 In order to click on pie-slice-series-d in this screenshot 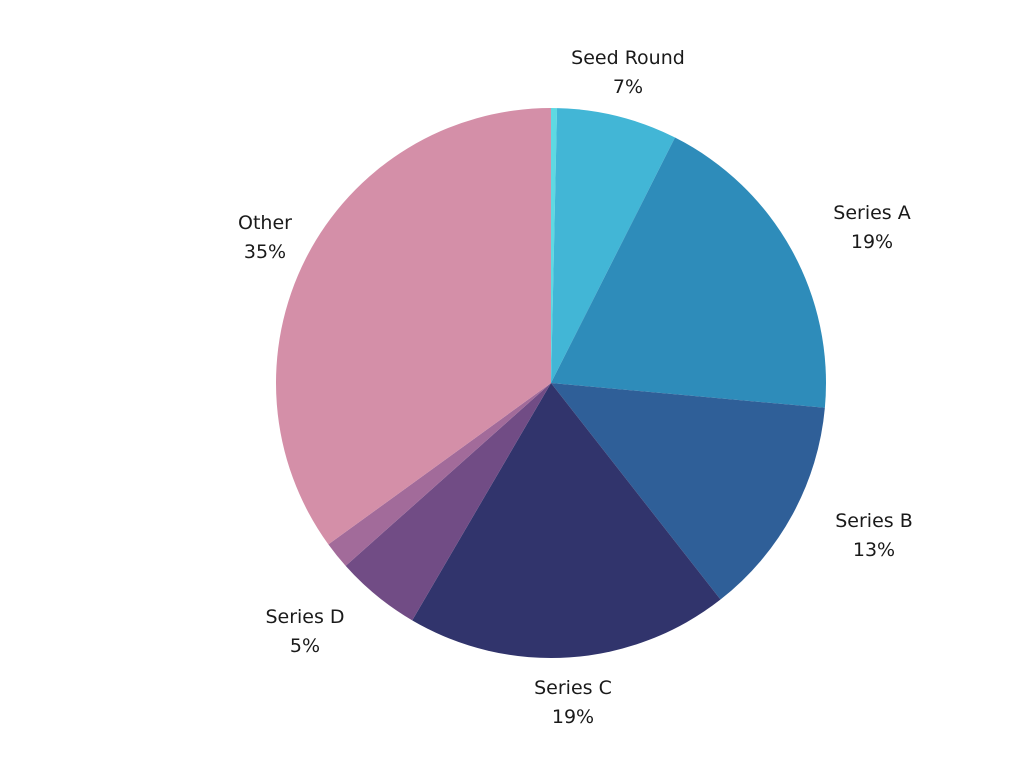, I will do `click(448, 502)`.